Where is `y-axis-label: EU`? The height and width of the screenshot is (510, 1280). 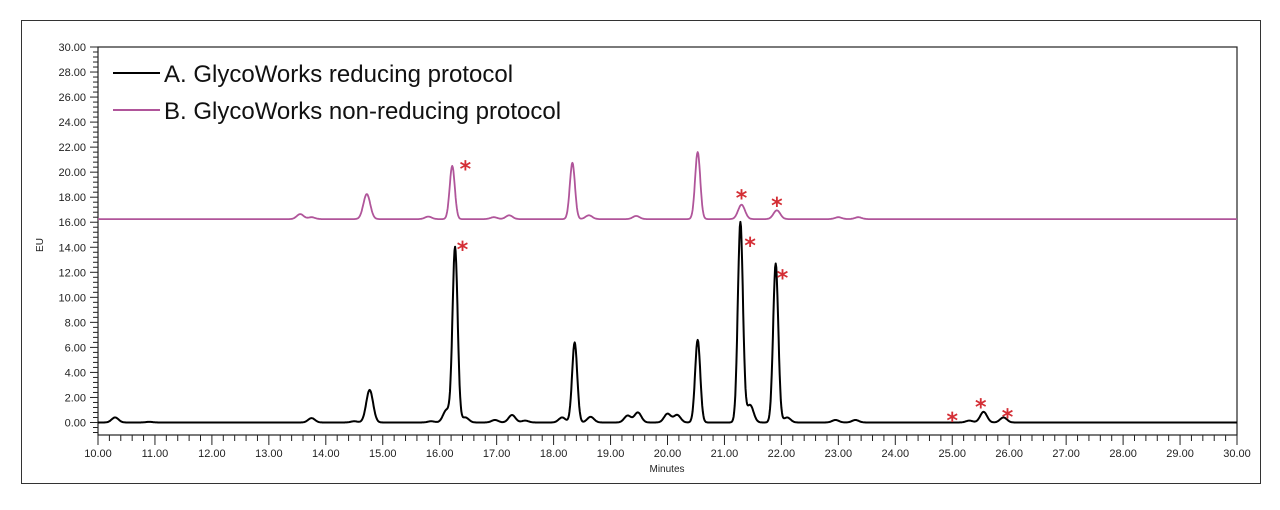
y-axis-label: EU is located at coordinates (40, 245).